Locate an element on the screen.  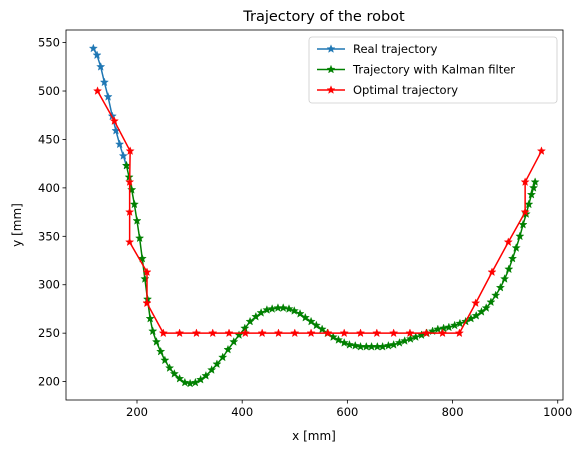
legend-label-1: Trajectory with Kalman filter is located at coordinates (433, 70).